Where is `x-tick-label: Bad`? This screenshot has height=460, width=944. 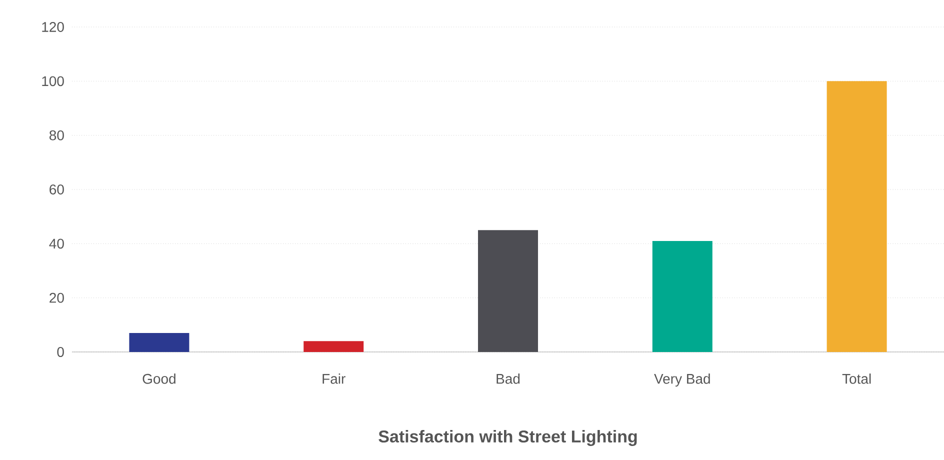
x-tick-label: Bad is located at coordinates (508, 379).